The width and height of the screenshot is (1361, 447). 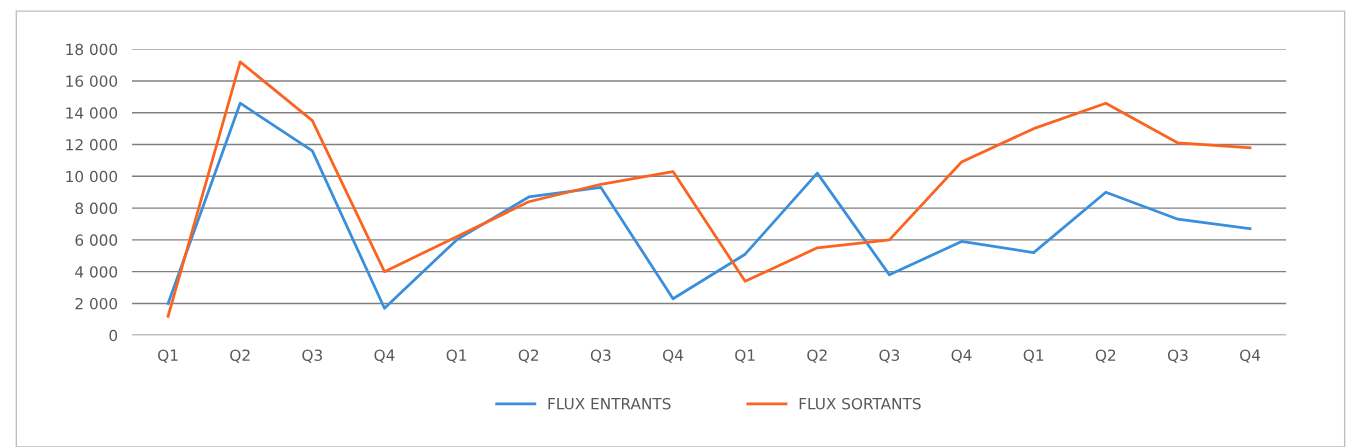 I want to click on y-tick-label: 16 000, so click(x=92, y=81).